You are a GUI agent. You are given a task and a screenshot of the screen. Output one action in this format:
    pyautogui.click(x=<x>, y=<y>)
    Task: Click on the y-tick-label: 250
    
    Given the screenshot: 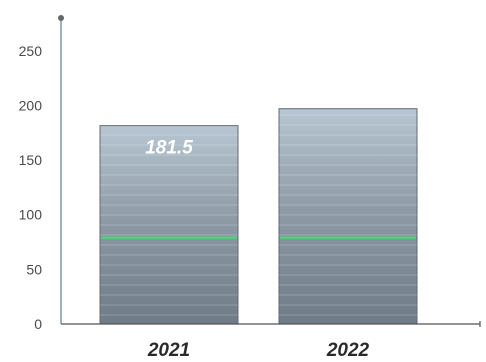 What is the action you would take?
    pyautogui.click(x=31, y=51)
    